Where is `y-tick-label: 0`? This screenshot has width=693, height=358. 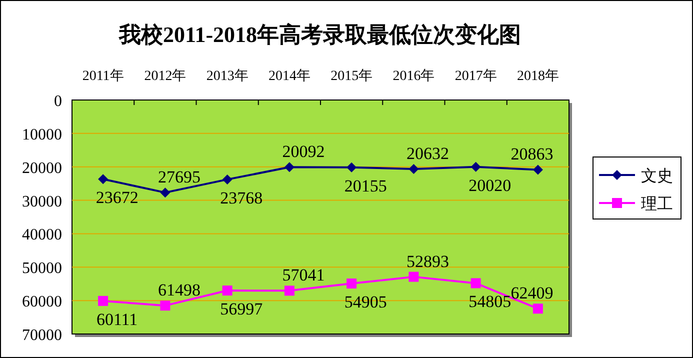 y-tick-label: 0 is located at coordinates (58, 101).